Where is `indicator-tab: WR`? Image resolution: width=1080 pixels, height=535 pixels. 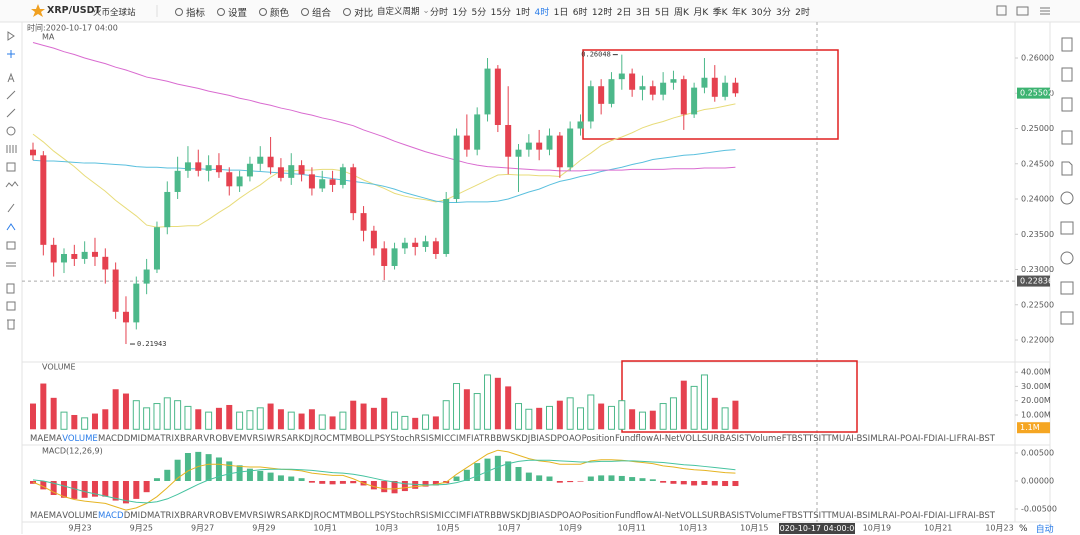 indicator-tab: WR is located at coordinates (273, 439).